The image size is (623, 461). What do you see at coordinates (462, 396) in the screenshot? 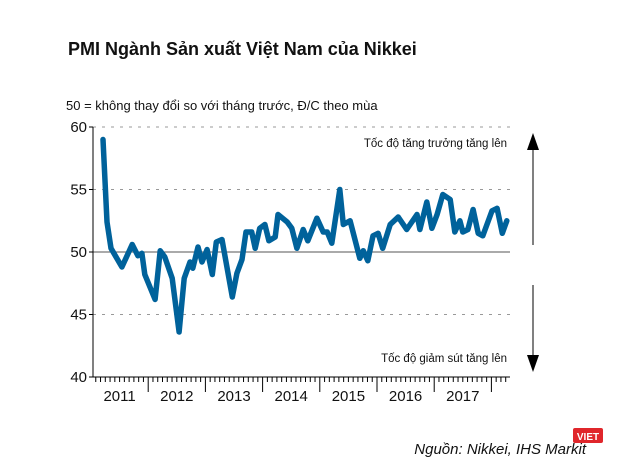
I see `x-tick-label: 2017` at bounding box center [462, 396].